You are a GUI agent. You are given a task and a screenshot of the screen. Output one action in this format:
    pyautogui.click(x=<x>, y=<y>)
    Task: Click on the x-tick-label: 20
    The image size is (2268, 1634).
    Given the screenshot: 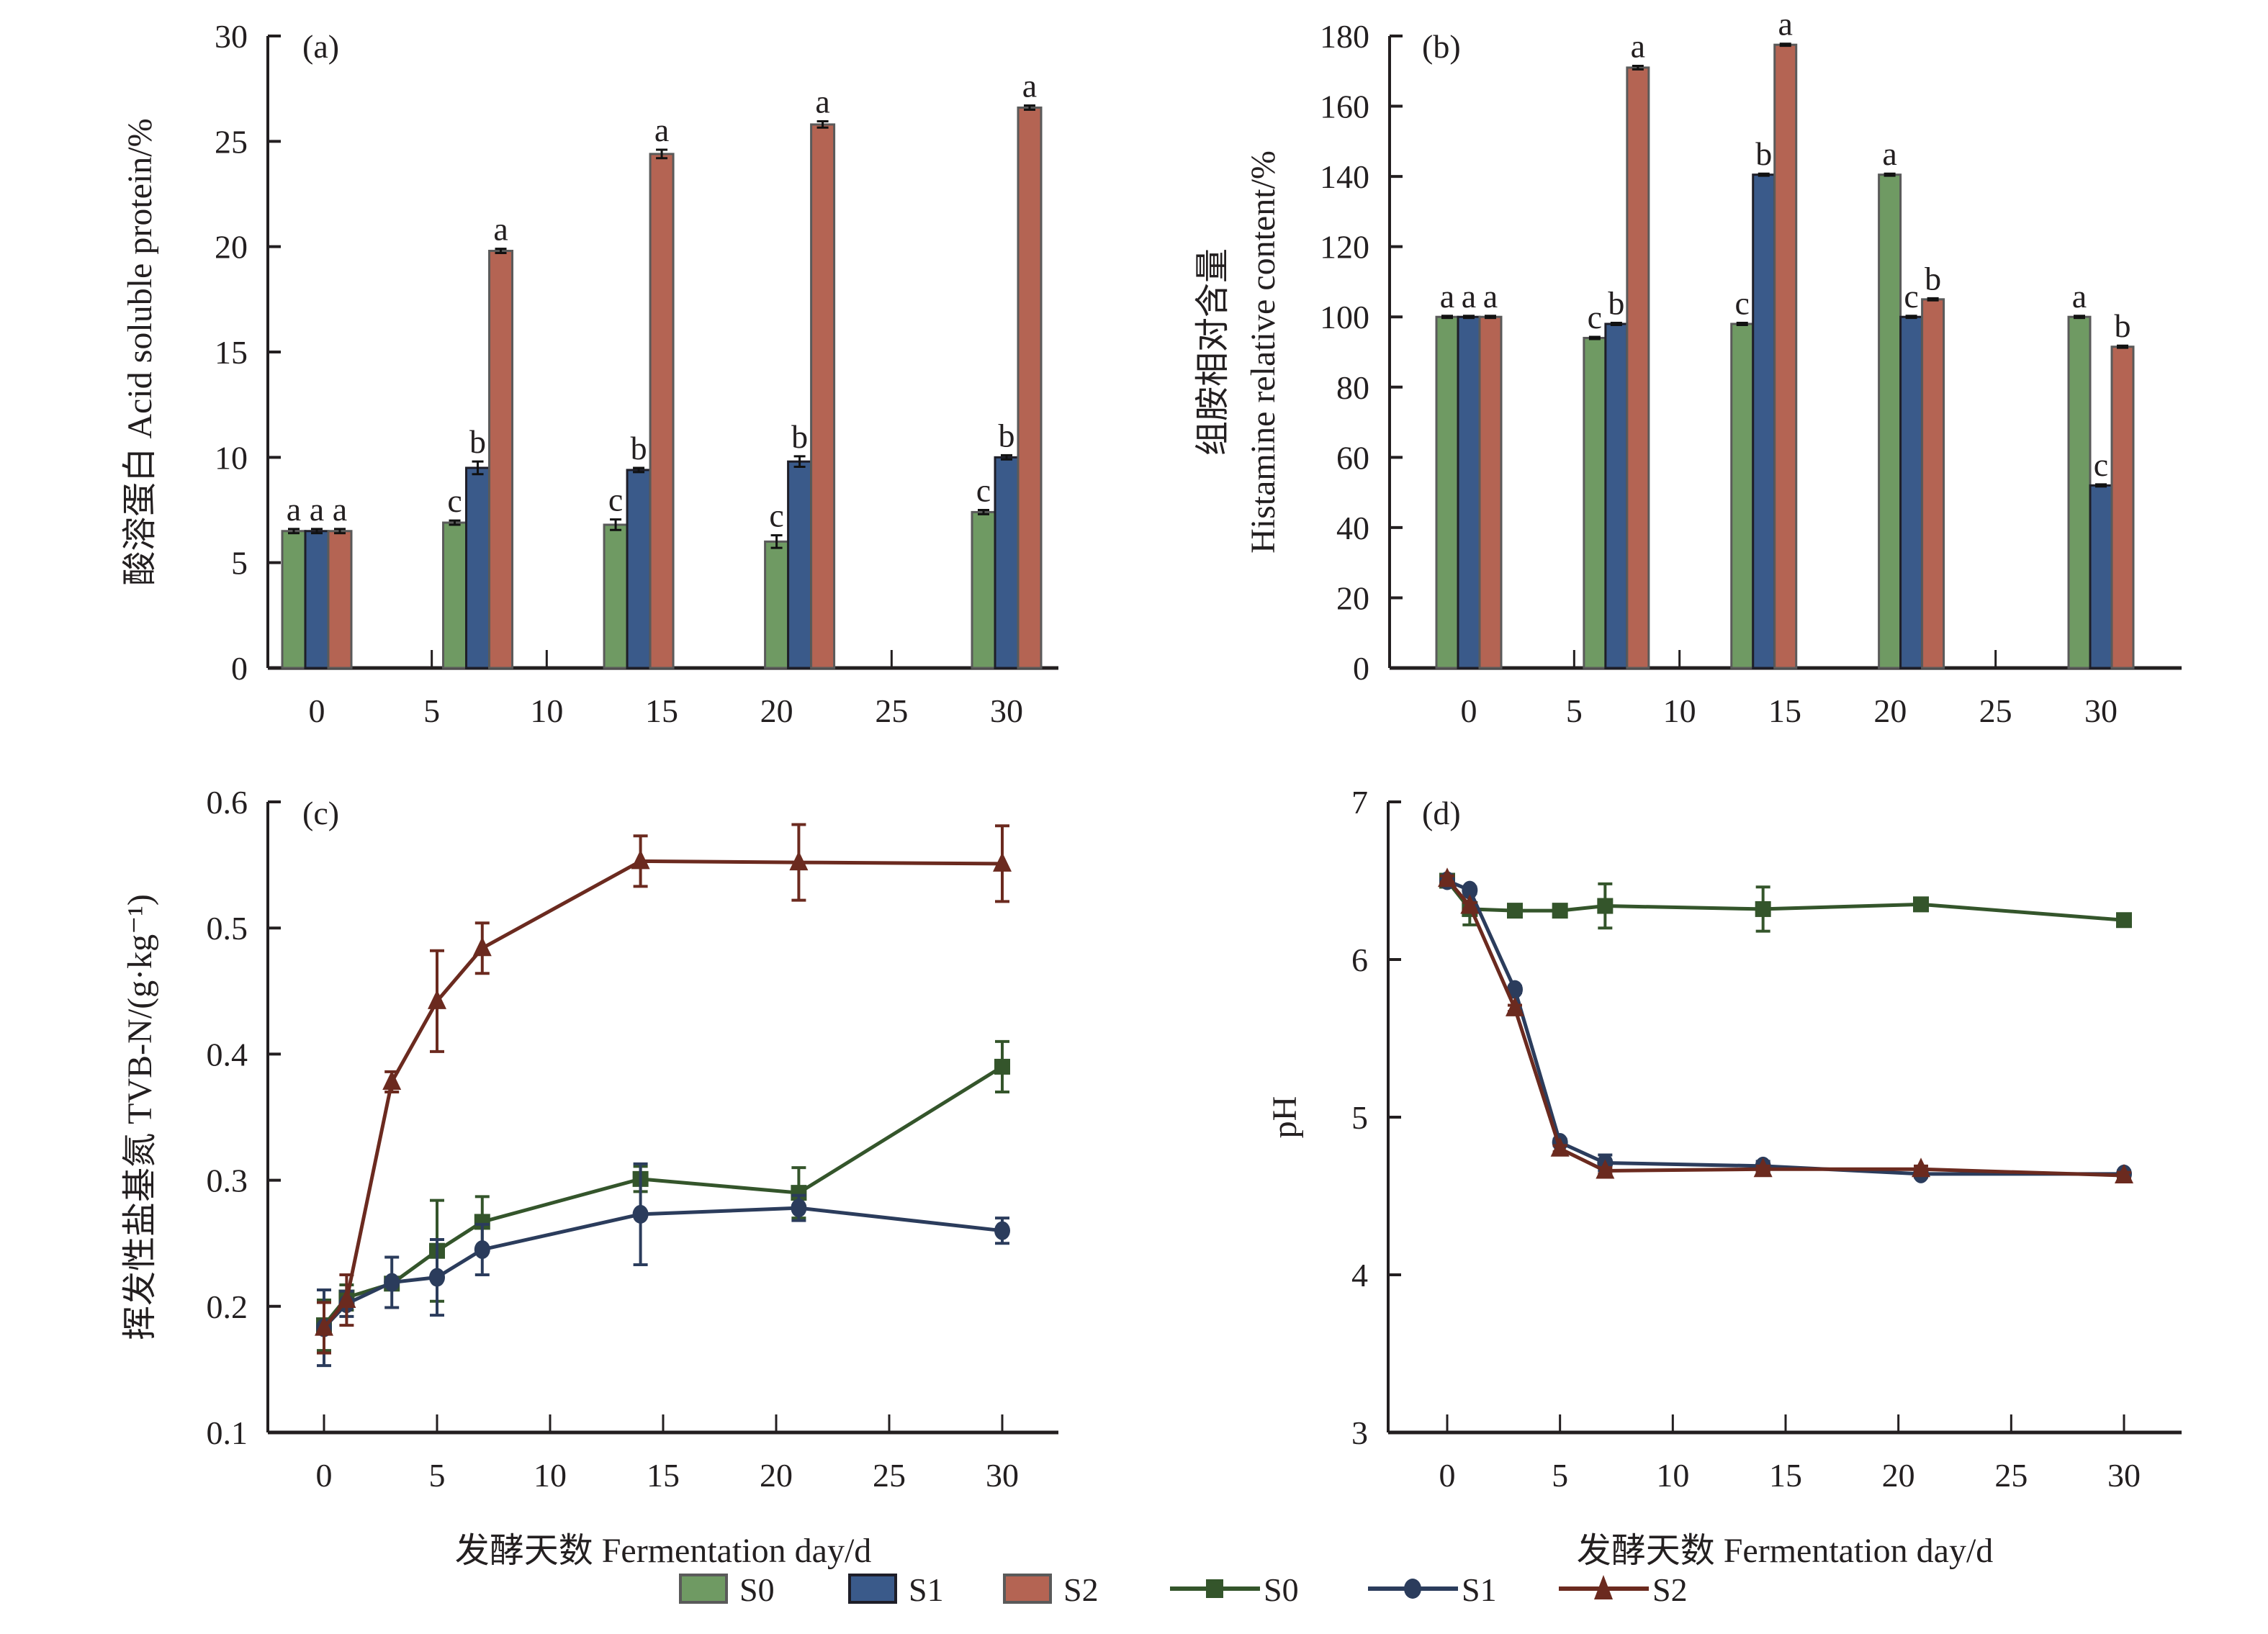 What is the action you would take?
    pyautogui.click(x=1898, y=1475)
    